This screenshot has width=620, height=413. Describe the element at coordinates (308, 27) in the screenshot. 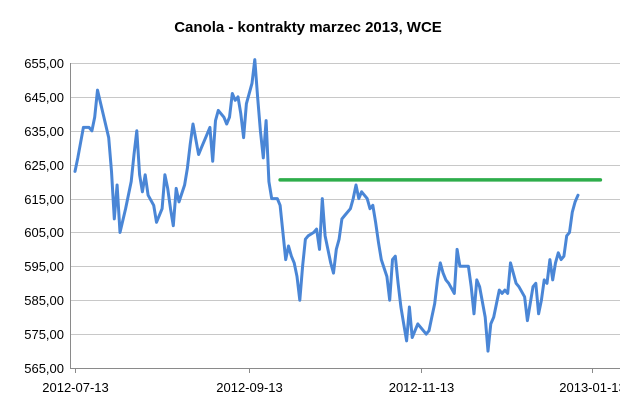

I see `chart-title: Canola - kontrakty marzec 2013, WCE` at that location.